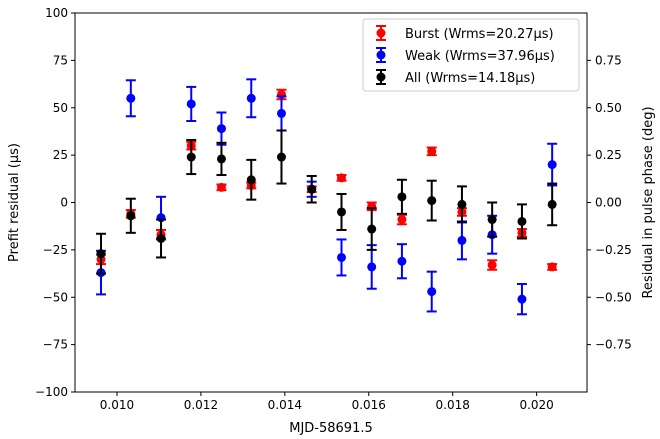 Image resolution: width=660 pixels, height=439 pixels. What do you see at coordinates (285, 405) in the screenshot?
I see `x-tick-label: 0.014` at bounding box center [285, 405].